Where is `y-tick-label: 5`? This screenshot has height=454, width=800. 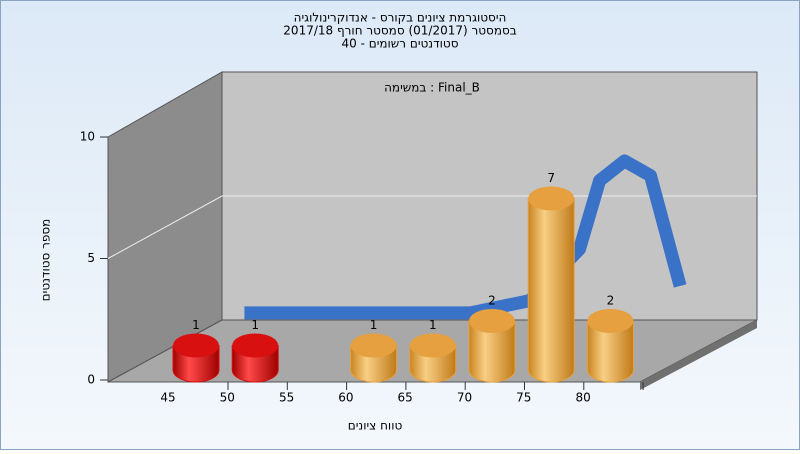
y-tick-label: 5 is located at coordinates (91, 258).